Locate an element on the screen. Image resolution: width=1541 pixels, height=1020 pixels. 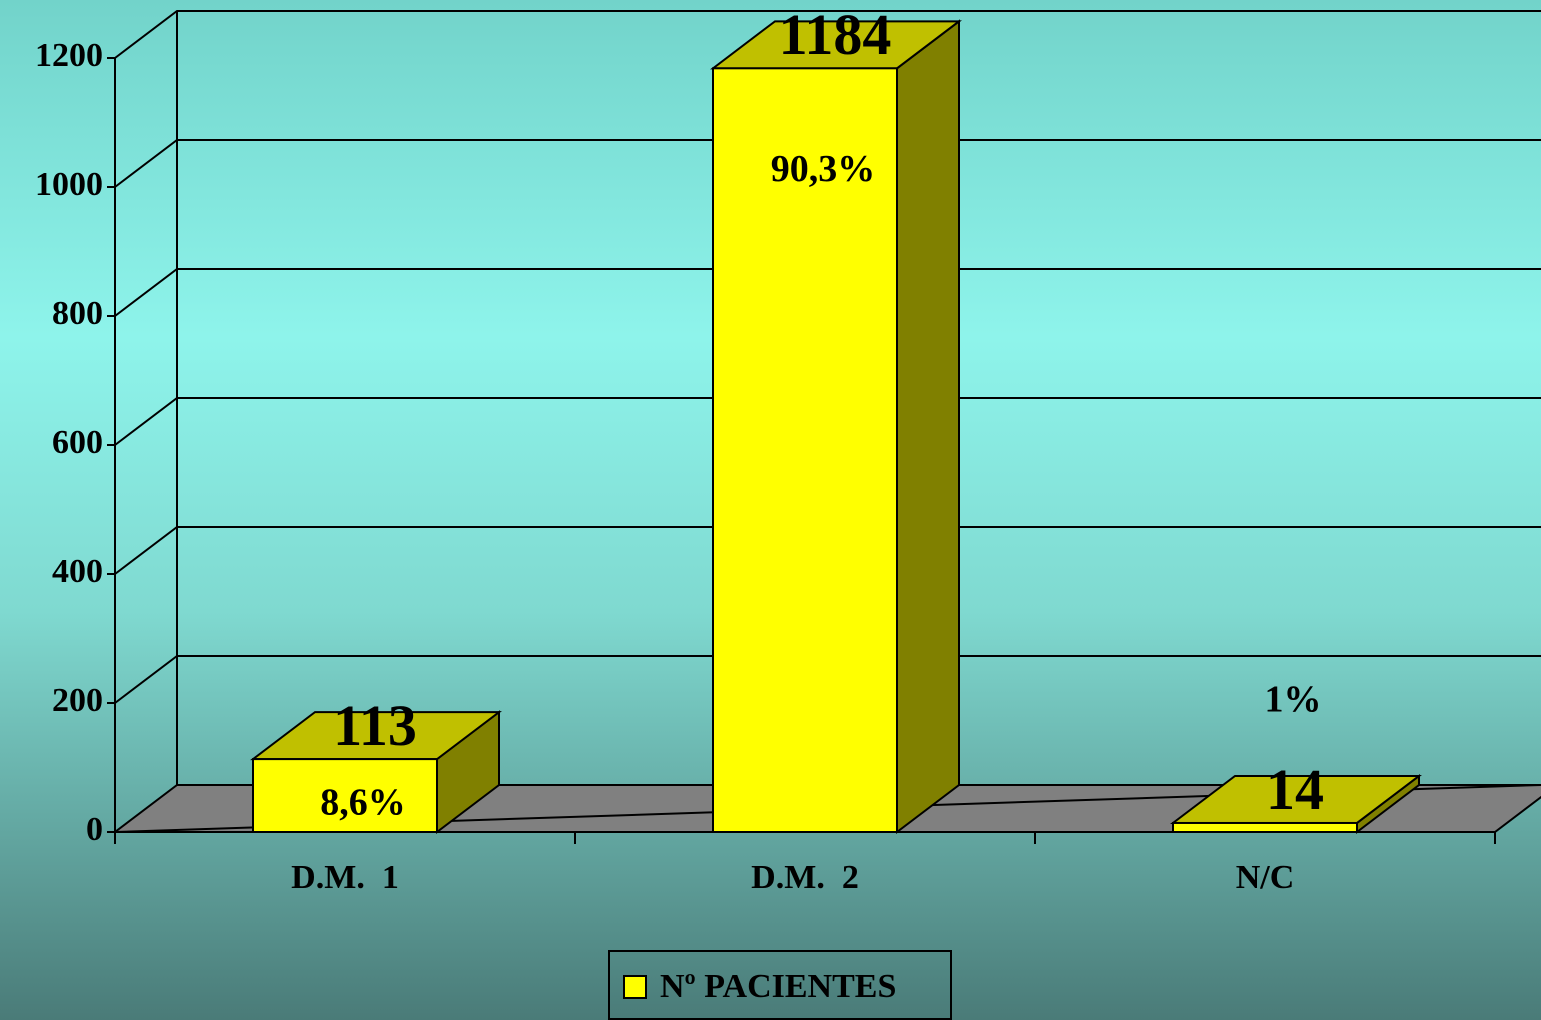
percent-label: 90,3% is located at coordinates (823, 169).